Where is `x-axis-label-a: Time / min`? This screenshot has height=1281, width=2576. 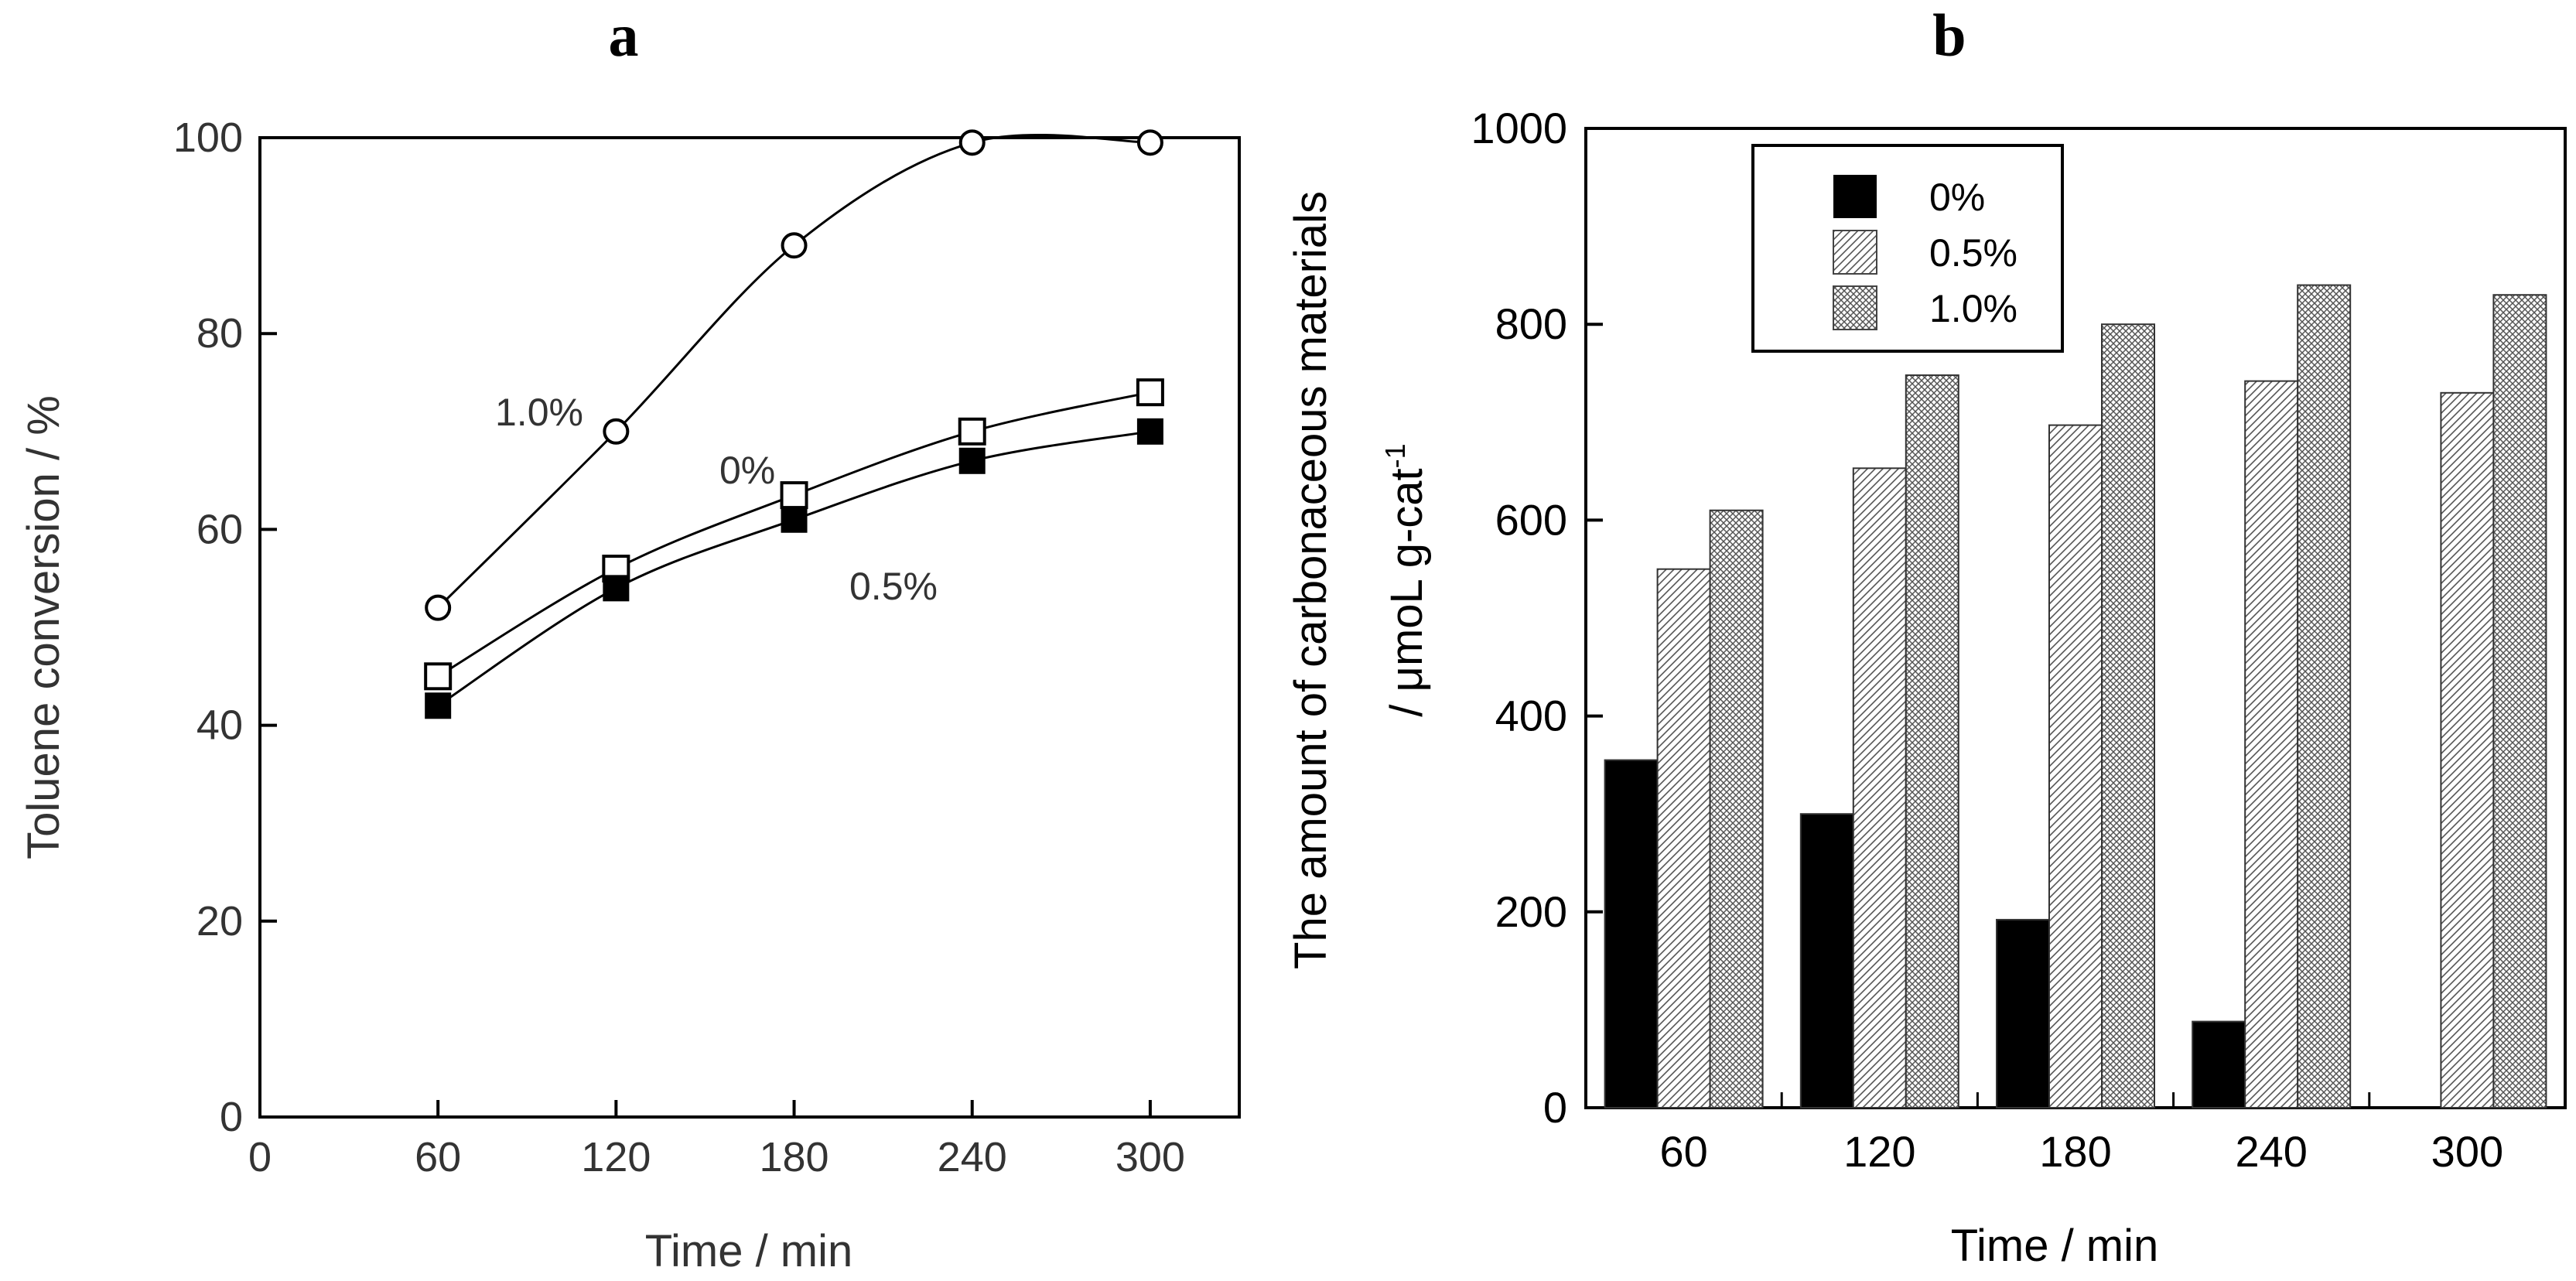
x-axis-label-a: Time / min is located at coordinates (749, 1251).